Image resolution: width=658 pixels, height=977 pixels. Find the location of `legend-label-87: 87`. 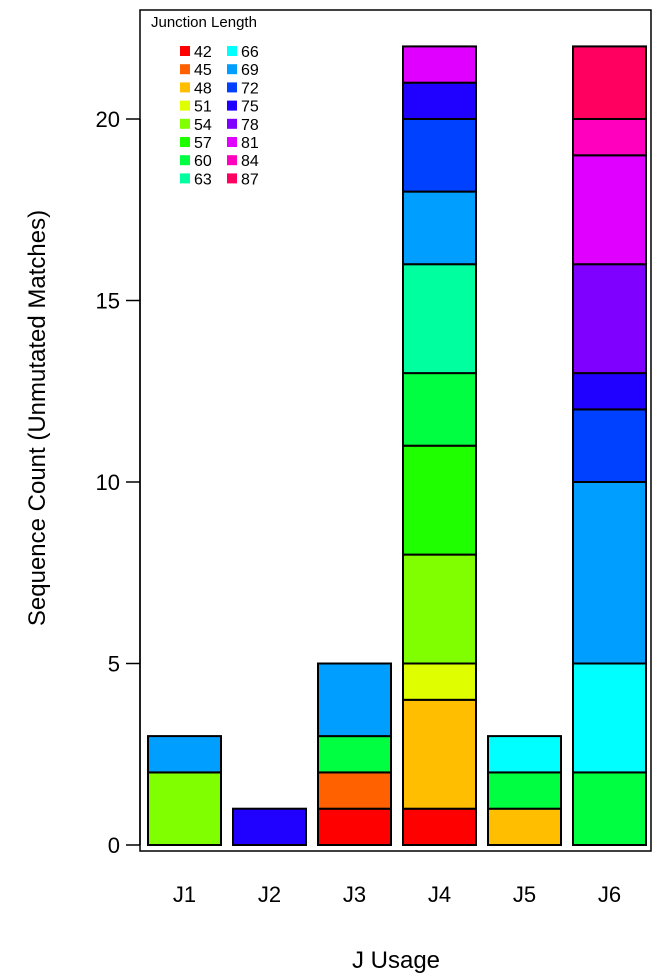

legend-label-87: 87 is located at coordinates (250, 179).